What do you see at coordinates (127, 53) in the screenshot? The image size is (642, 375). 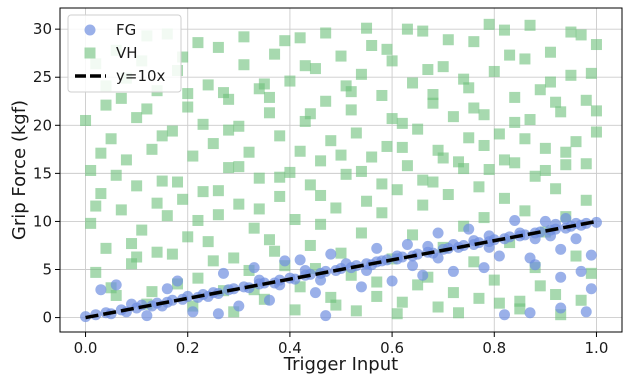 I see `legend-label: VH` at bounding box center [127, 53].